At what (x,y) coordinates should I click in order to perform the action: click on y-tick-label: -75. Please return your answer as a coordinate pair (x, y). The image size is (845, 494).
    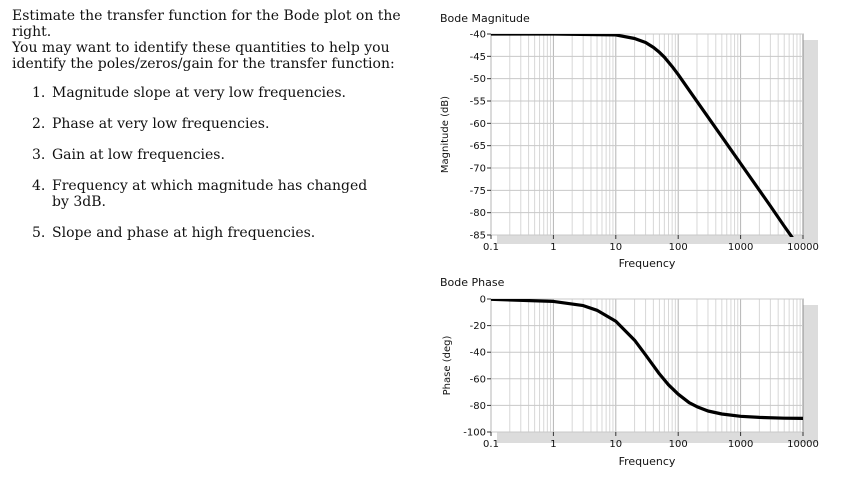
    Looking at the image, I should click on (478, 191).